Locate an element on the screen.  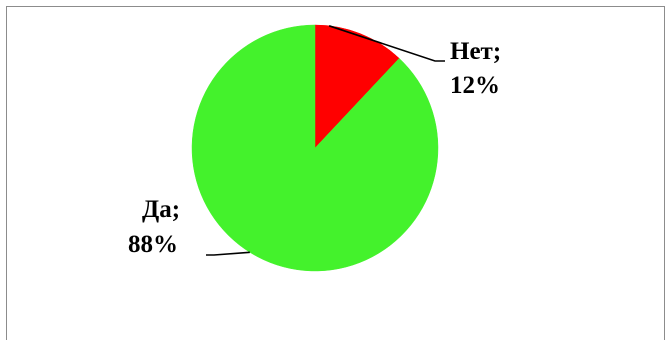
leader-line-da is located at coordinates (228, 253).